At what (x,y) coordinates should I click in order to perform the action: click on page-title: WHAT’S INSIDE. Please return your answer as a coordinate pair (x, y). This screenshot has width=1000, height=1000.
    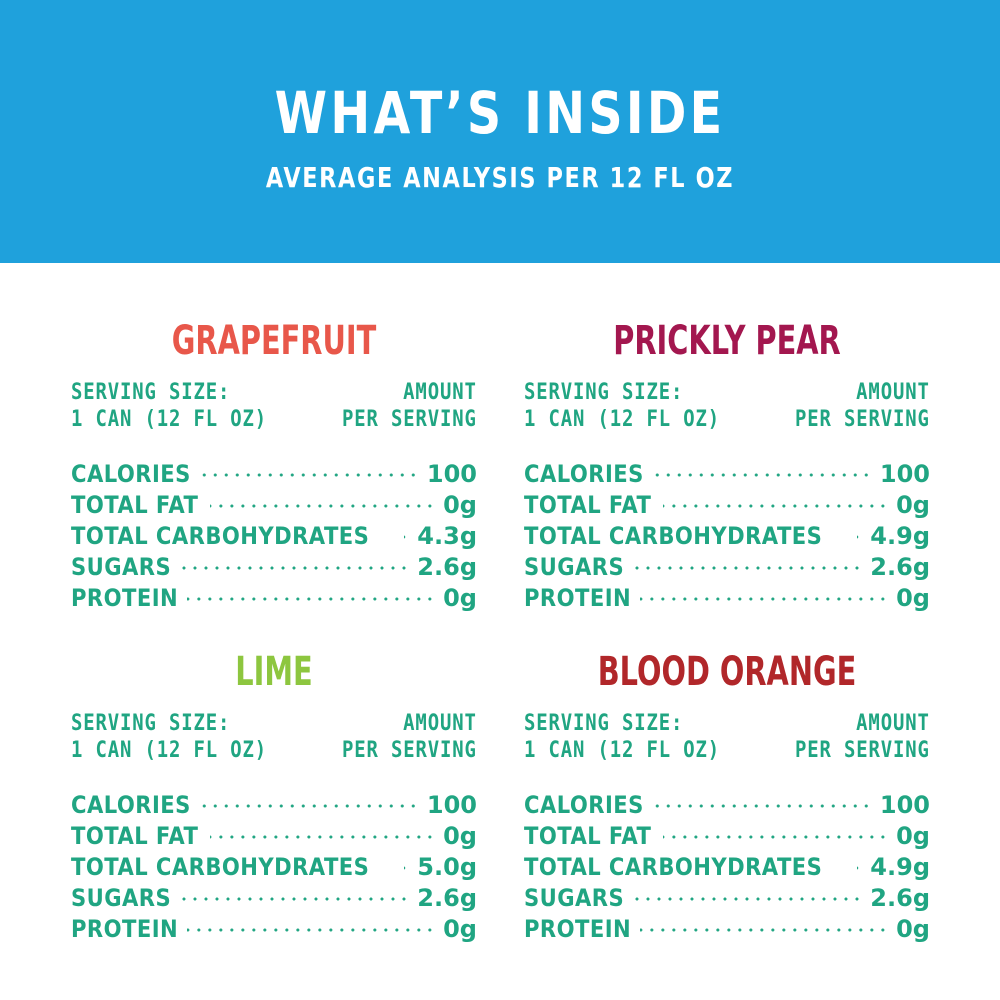
    Looking at the image, I should click on (500, 113).